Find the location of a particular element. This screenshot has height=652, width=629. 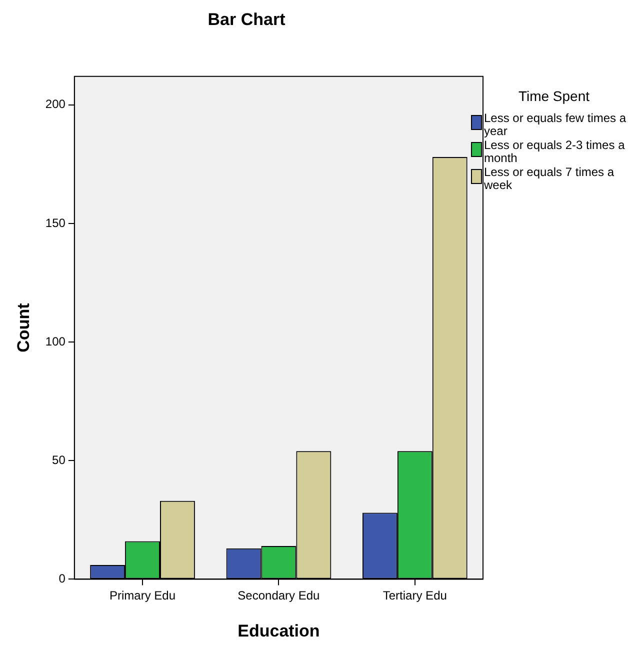

x-tick-label: Secondary Edu is located at coordinates (279, 595).